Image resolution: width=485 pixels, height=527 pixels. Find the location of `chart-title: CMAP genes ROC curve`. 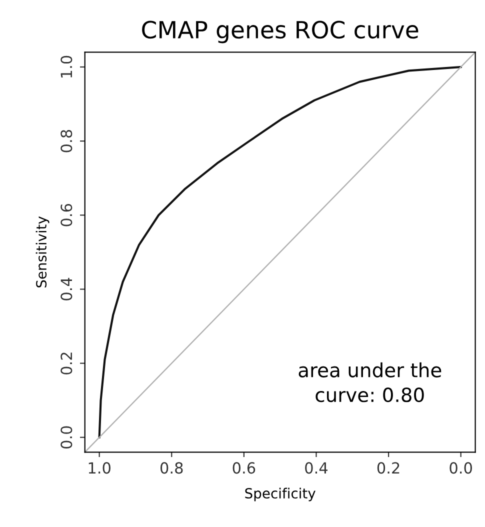

chart-title: CMAP genes ROC curve is located at coordinates (280, 32).